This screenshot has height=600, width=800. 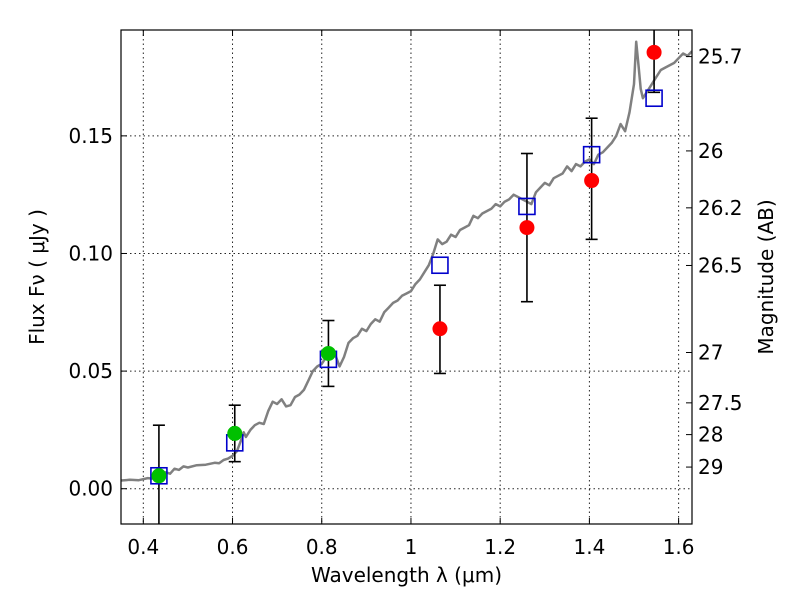 I want to click on y-tick-label: 0.05, so click(x=90, y=371).